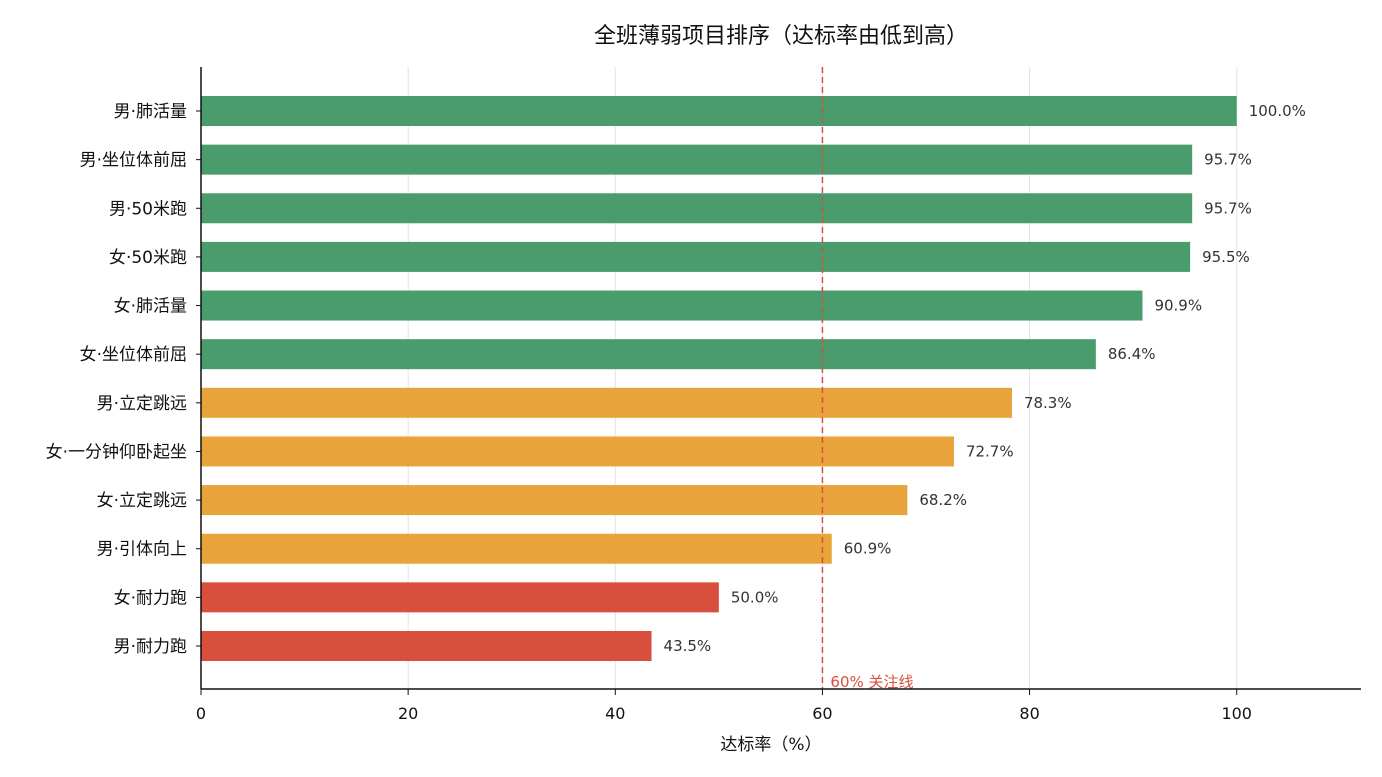  Describe the element at coordinates (142, 404) in the screenshot. I see `category-label: 男·立定跳远` at that location.